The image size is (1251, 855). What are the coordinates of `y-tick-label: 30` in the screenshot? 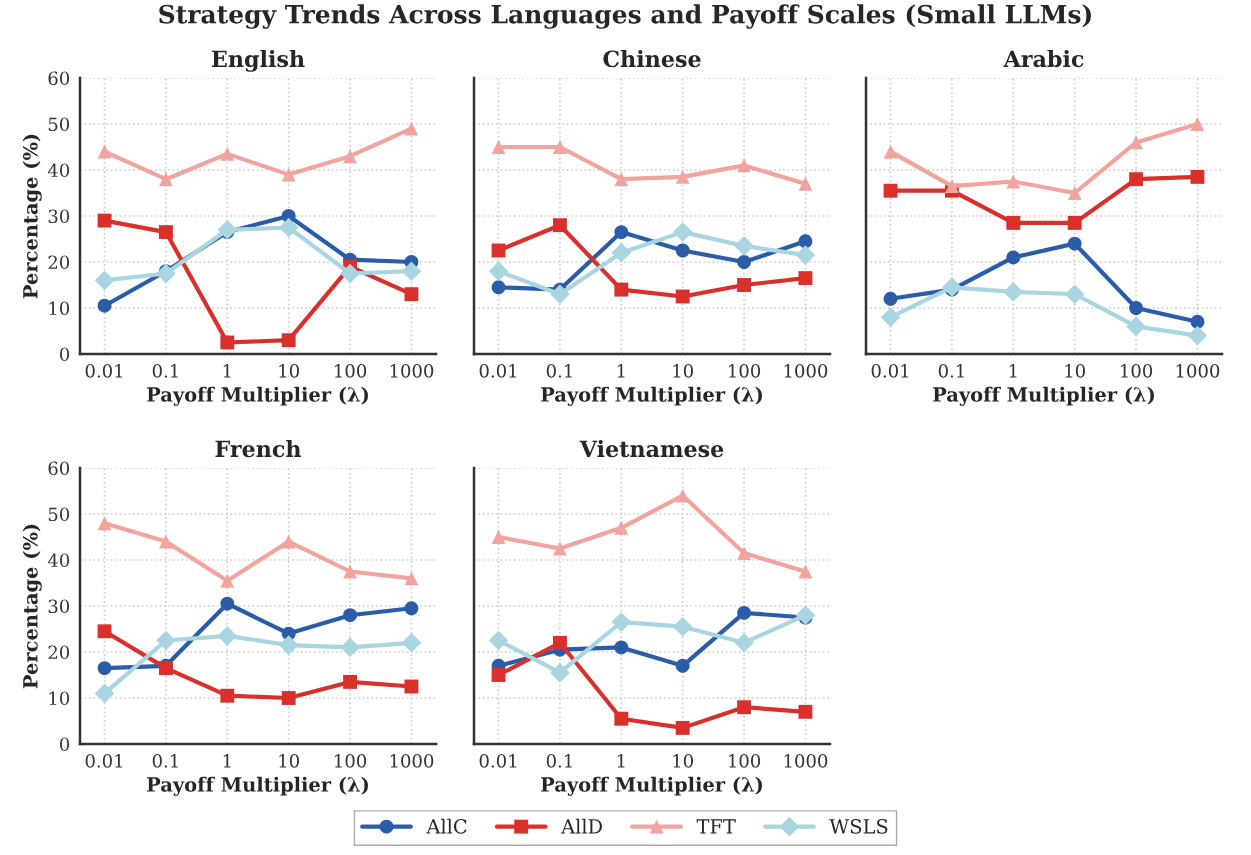 It's located at (59, 216).